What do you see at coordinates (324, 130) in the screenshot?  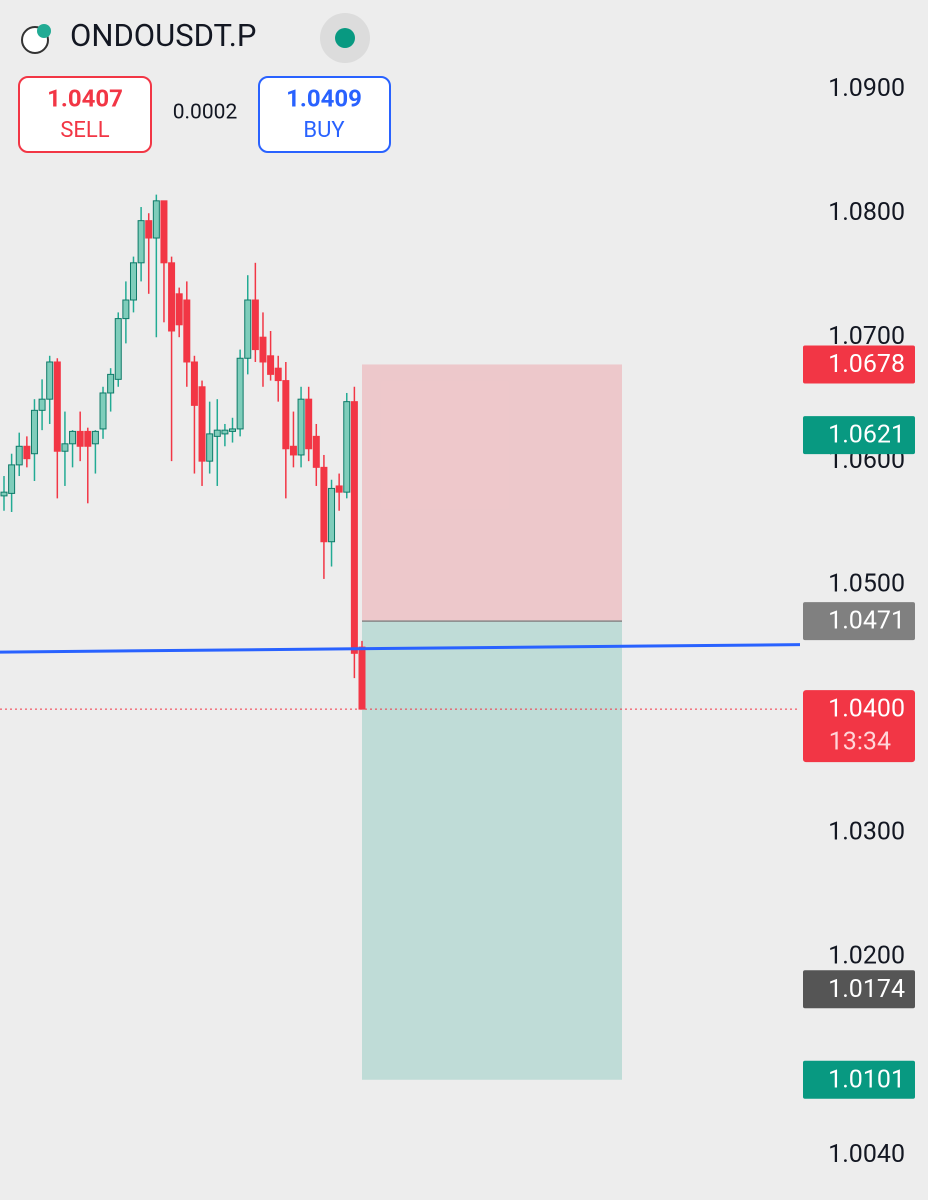 I see `buy-label: BUY` at bounding box center [324, 130].